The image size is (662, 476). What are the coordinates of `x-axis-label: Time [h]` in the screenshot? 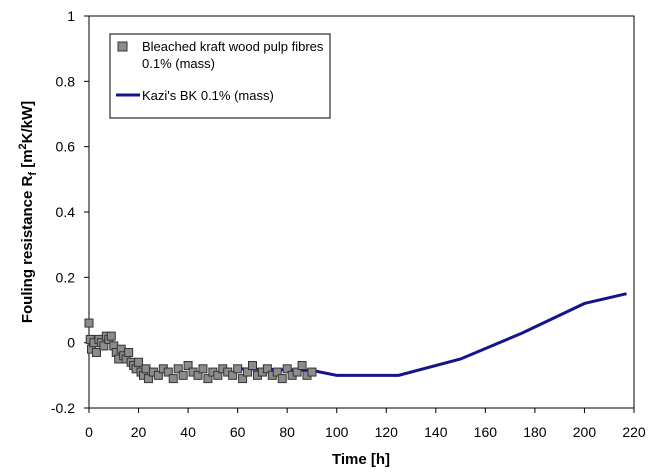 It's located at (361, 459).